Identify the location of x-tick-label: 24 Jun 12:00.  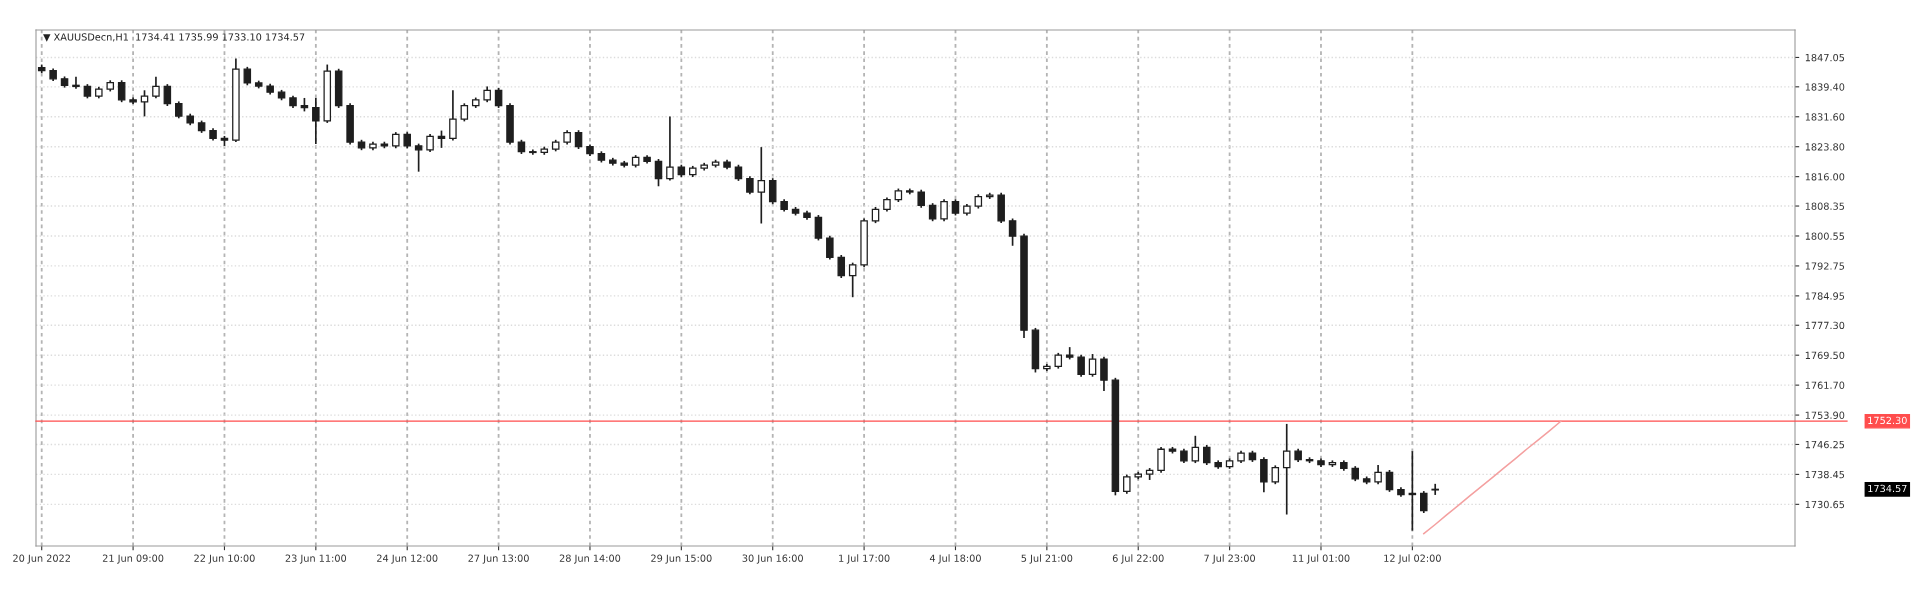
(407, 559).